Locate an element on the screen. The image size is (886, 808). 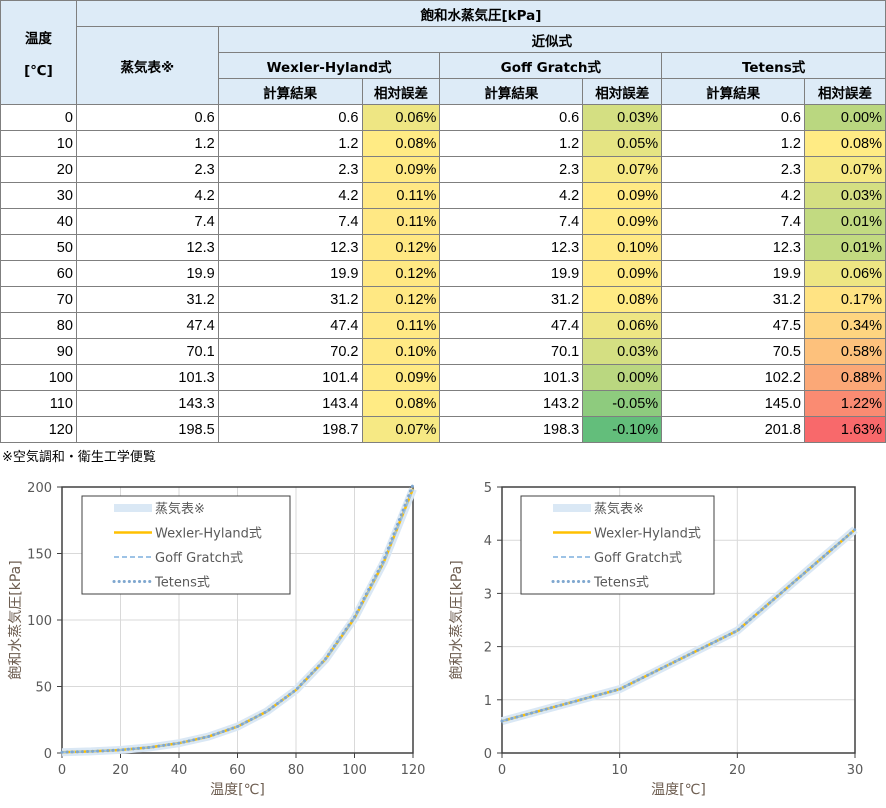
calc-result-cell: 70.1 is located at coordinates (511, 351).